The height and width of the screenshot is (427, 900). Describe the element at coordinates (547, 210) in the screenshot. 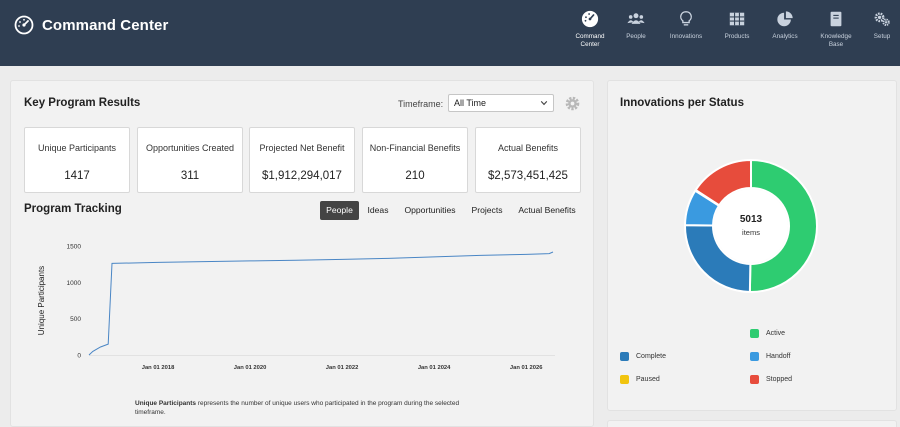

I see `tab-actual-benefits: Actual Benefits` at that location.